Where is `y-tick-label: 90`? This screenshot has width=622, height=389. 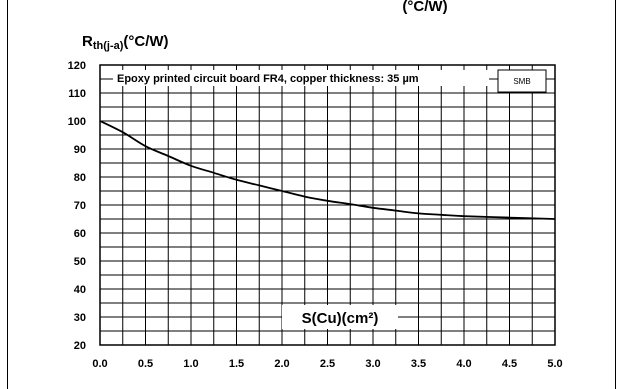 y-tick-label: 90 is located at coordinates (80, 150).